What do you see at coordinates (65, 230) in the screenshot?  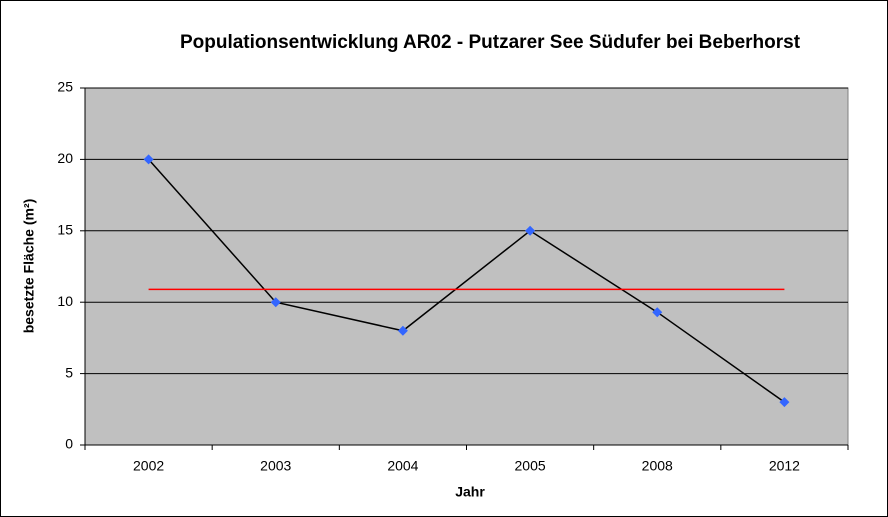 I see `y-tick-label: 15` at bounding box center [65, 230].